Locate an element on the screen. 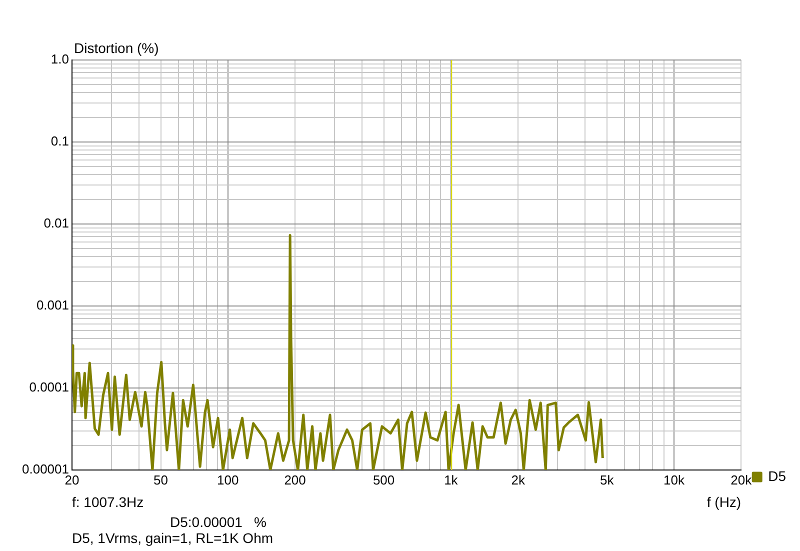  x-tick-label: 500 is located at coordinates (383, 480).